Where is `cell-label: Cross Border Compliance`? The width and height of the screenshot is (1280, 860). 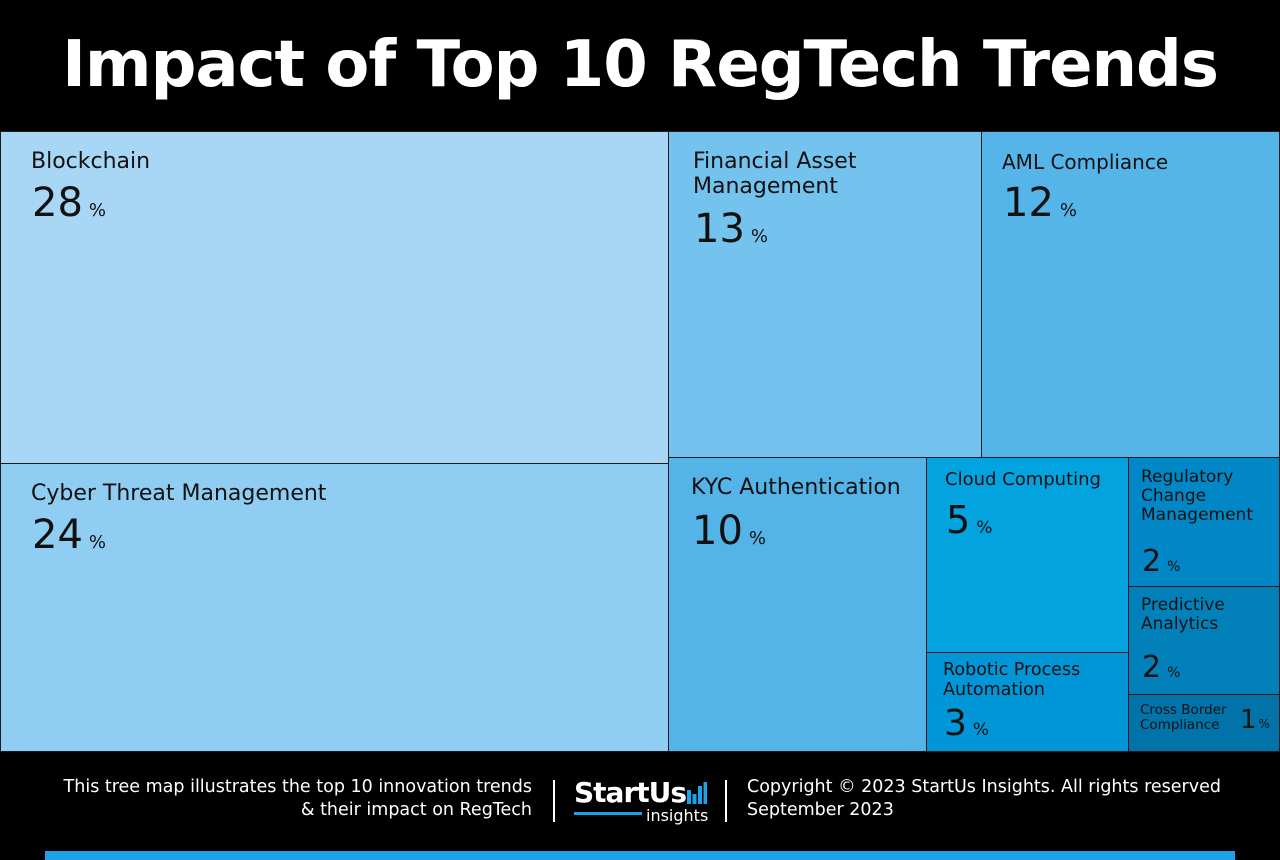
cell-label: Cross Border Compliance is located at coordinates (1183, 718).